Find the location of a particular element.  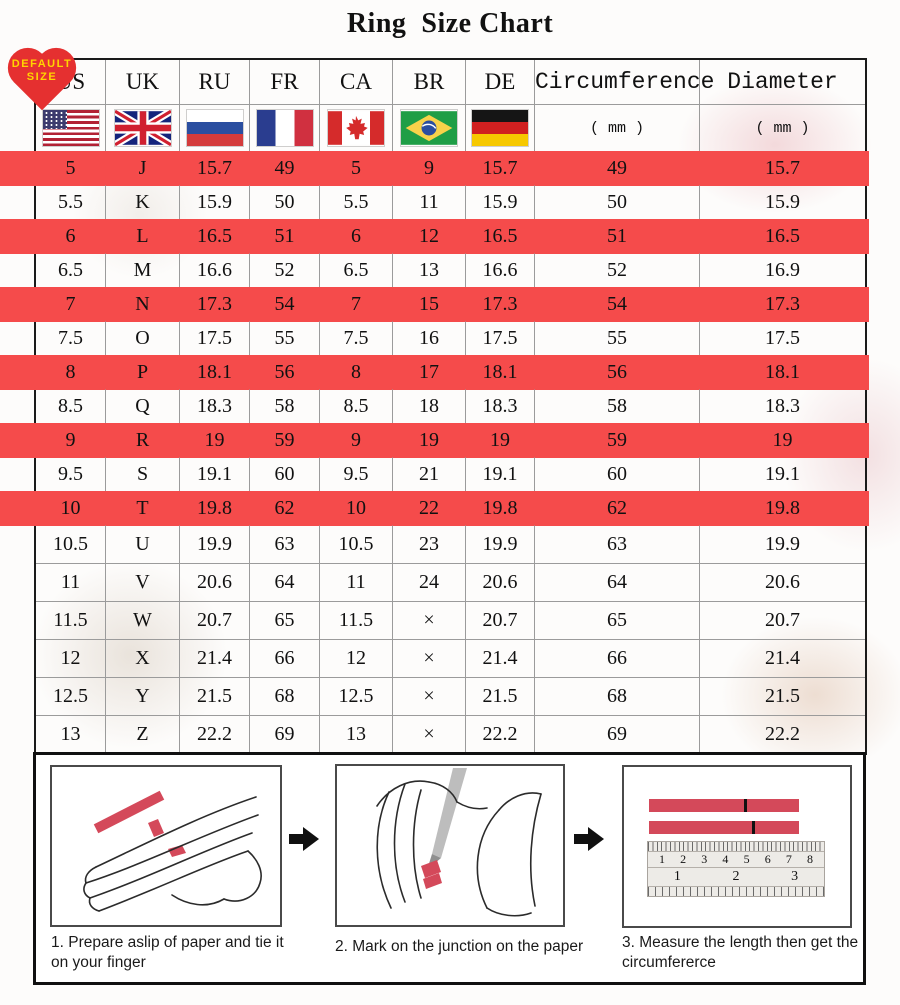

de-size-cell: 22.2 is located at coordinates (500, 734).